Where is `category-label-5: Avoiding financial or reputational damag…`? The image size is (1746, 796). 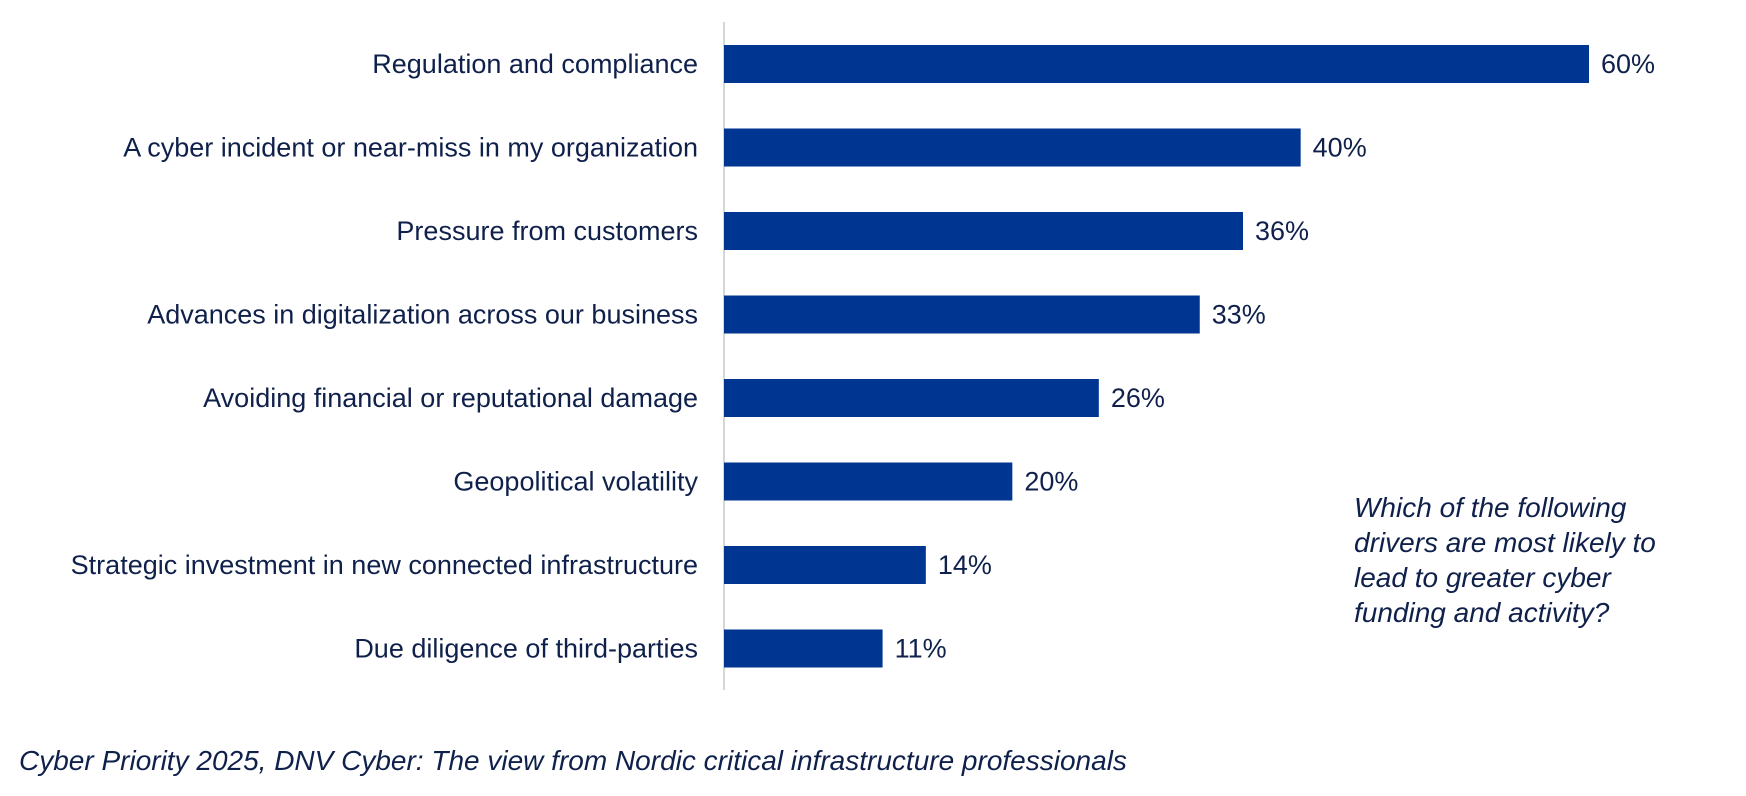
category-label-5: Avoiding financial or reputational damag… is located at coordinates (450, 398).